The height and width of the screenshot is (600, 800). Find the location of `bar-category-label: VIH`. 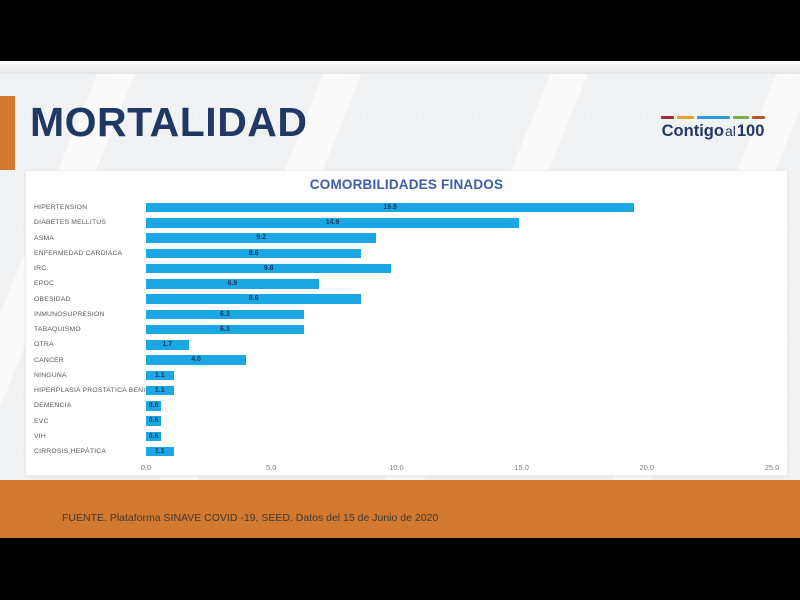

bar-category-label: VIH is located at coordinates (40, 436).